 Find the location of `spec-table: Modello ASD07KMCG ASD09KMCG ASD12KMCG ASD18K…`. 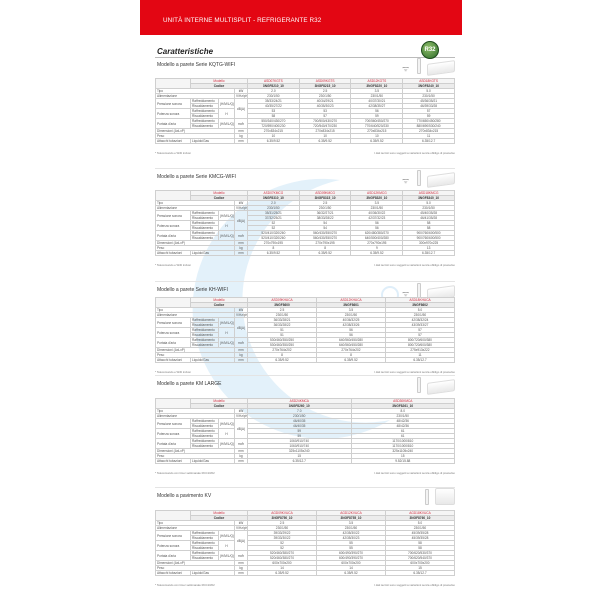

spec-table: Modello ASD07KMCG ASD09KMCG ASD12KMCG ASD18K… is located at coordinates (305, 223).